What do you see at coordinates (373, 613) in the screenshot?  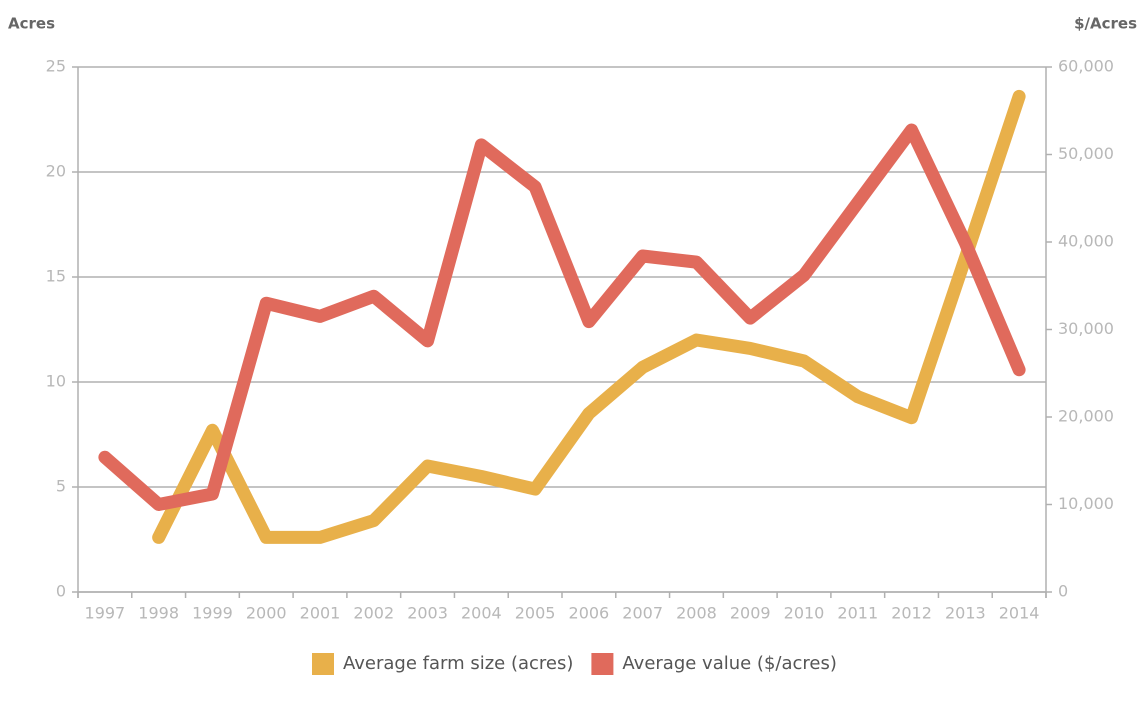 I see `x-tick-label: 2002` at bounding box center [373, 613].